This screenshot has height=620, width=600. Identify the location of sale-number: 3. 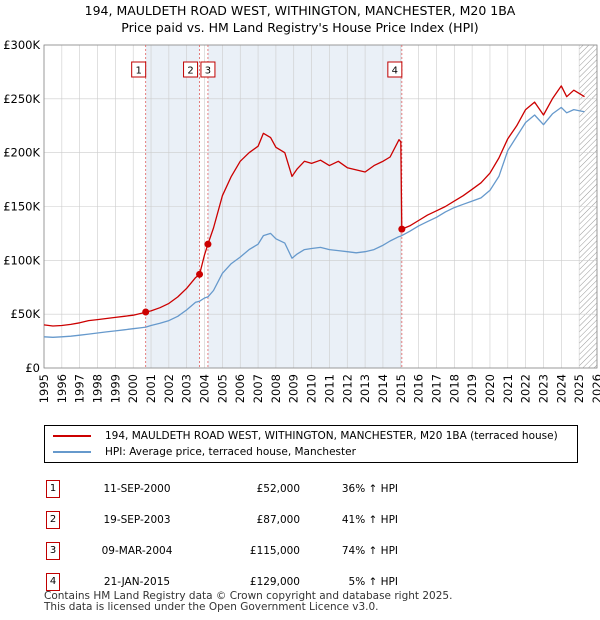
(53, 550).